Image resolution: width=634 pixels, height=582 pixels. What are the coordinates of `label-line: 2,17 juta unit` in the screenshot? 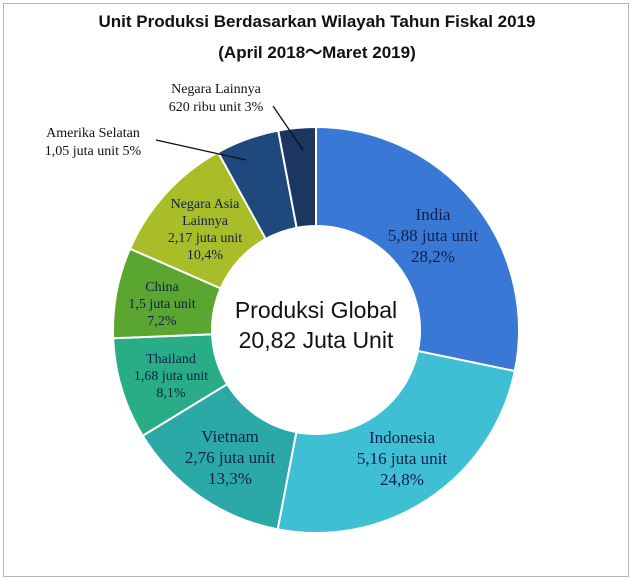 It's located at (205, 238).